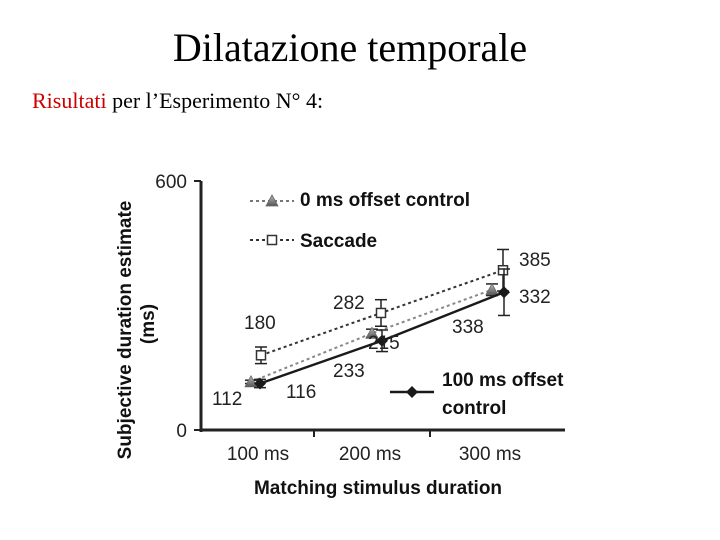 Image resolution: width=720 pixels, height=540 pixels. What do you see at coordinates (171, 182) in the screenshot?
I see `y-tick-label: 600` at bounding box center [171, 182].